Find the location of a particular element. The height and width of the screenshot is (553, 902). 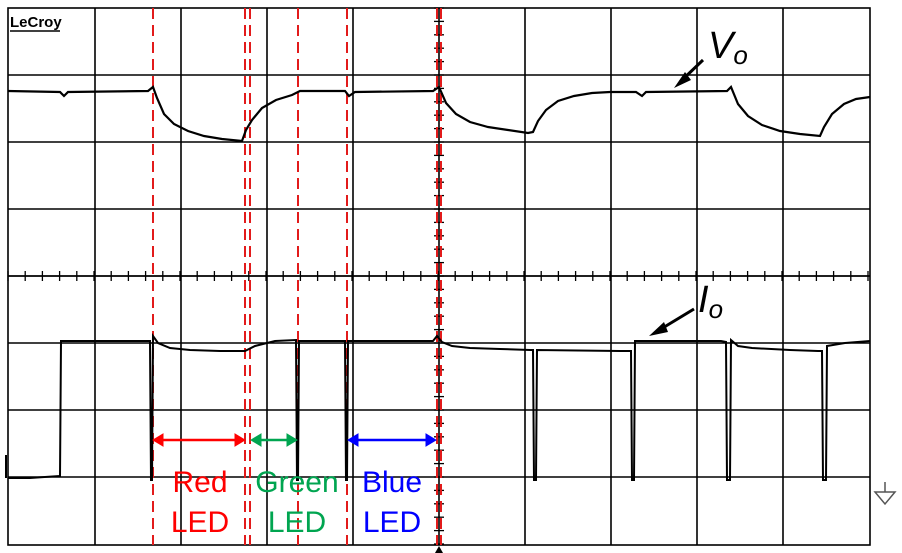

red-led-label-line1: Red is located at coordinates (199, 482).